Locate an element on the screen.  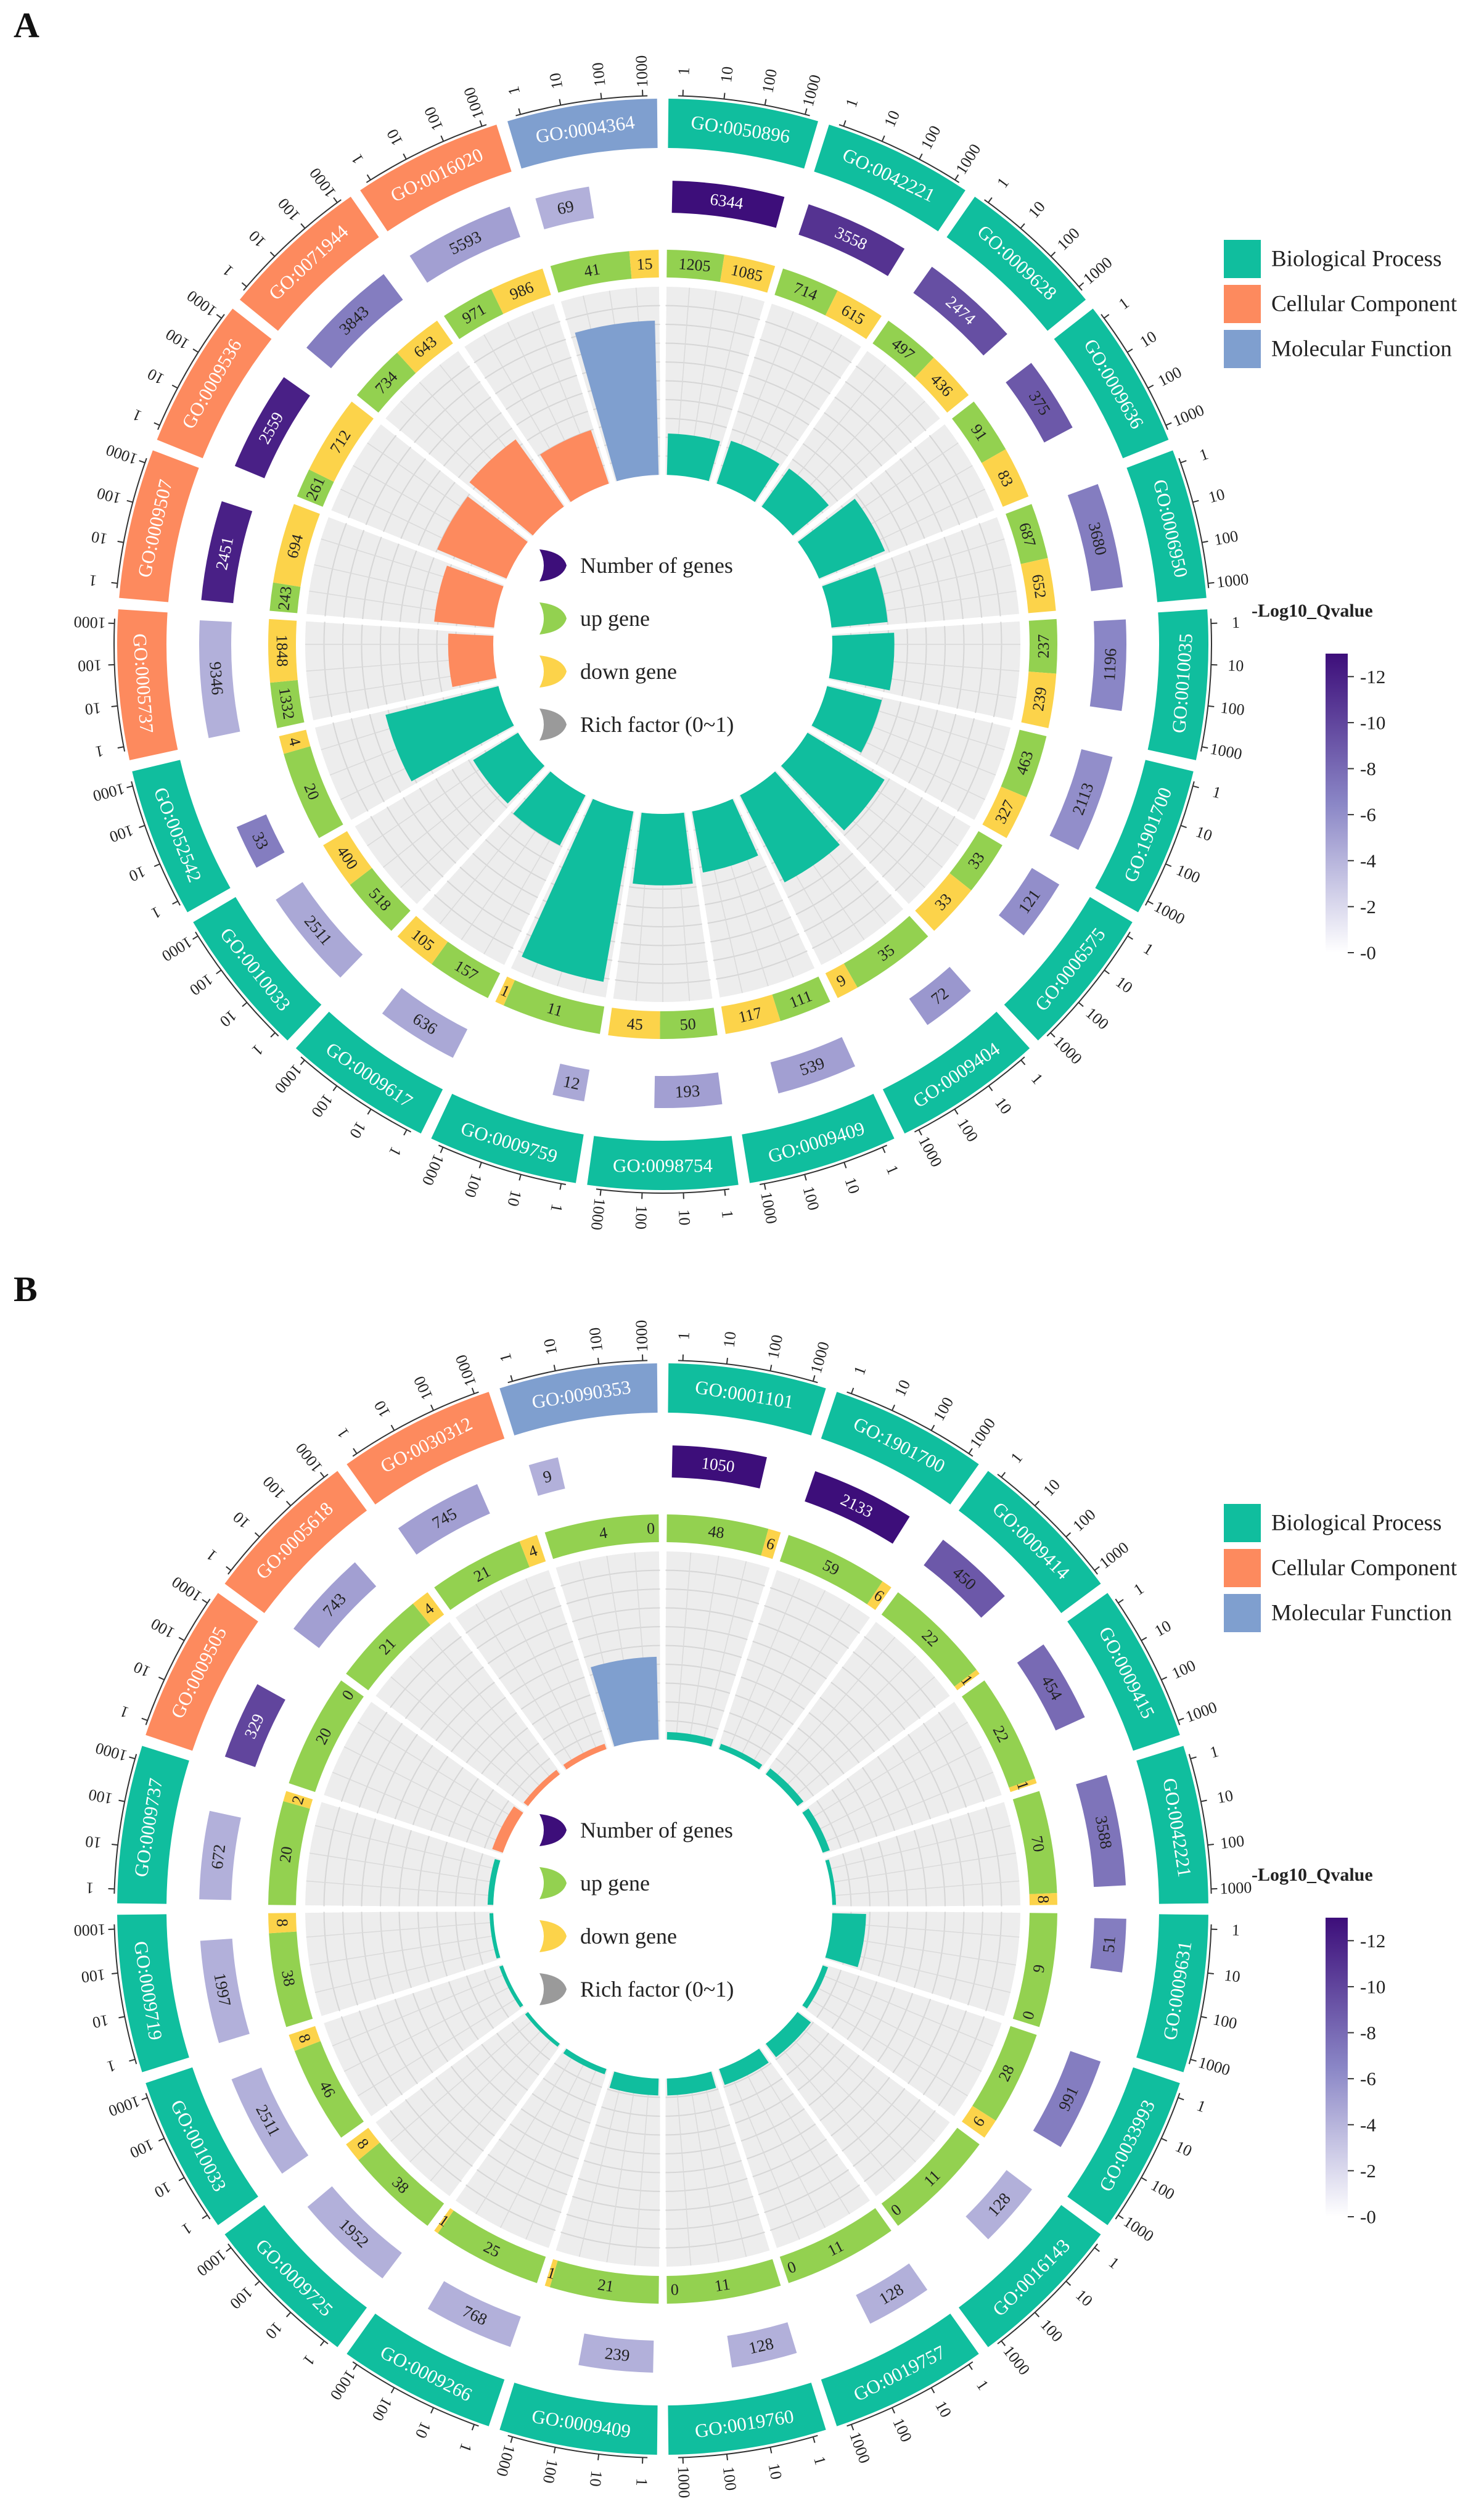
rich-factor-icon is located at coordinates (553, 725).